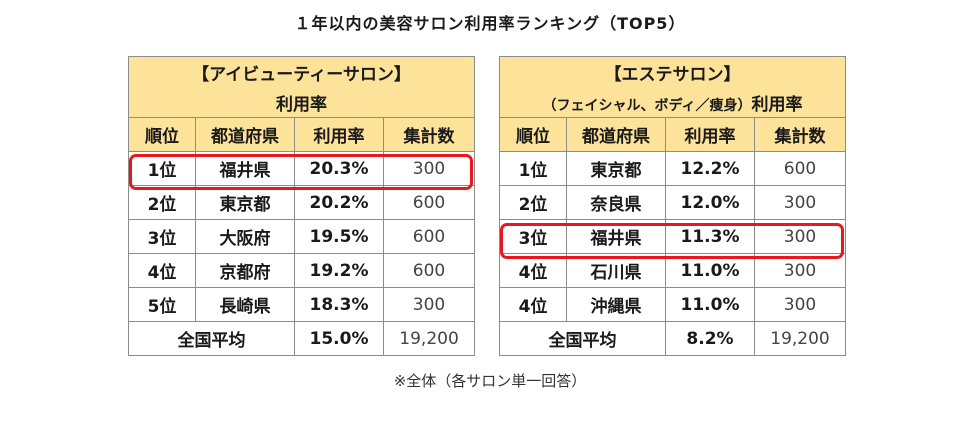 Image resolution: width=980 pixels, height=422 pixels. Describe the element at coordinates (162, 236) in the screenshot. I see `rank-cell: 3位` at that location.